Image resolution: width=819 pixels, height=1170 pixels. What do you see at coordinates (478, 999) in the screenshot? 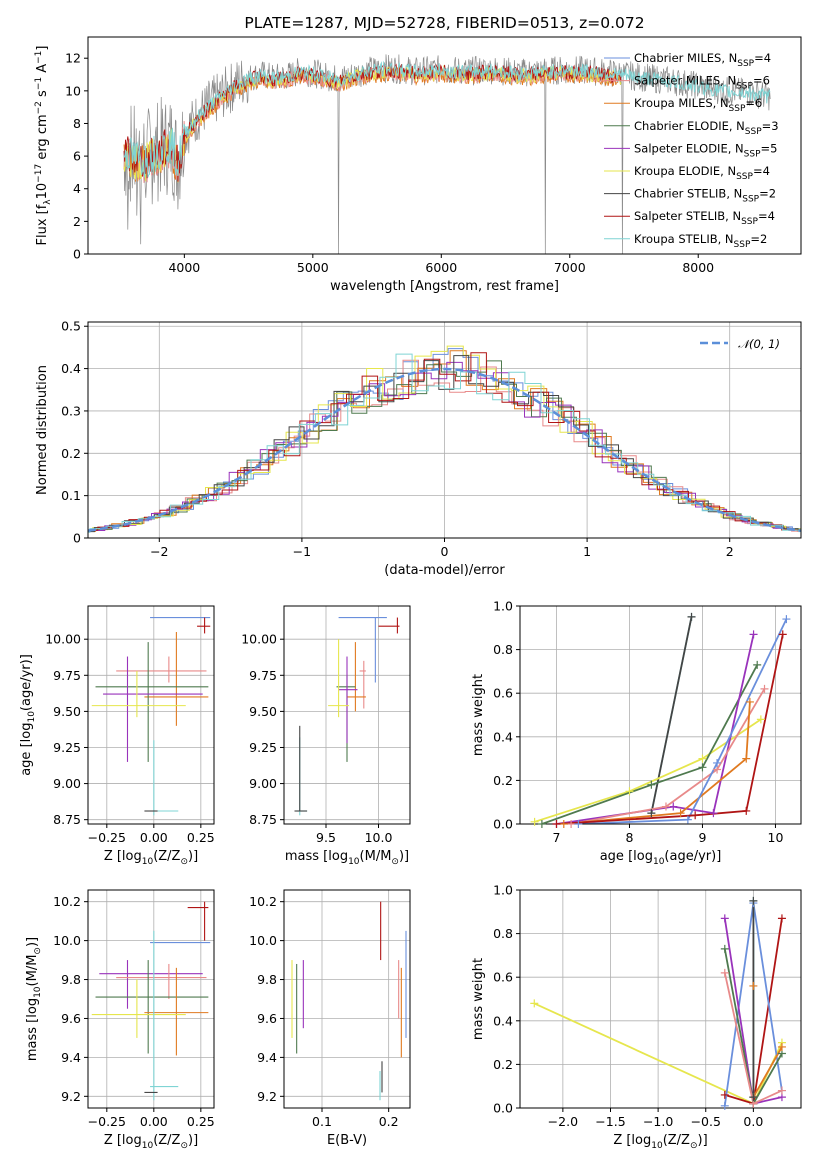
I see `y-axis-label: mass weight` at bounding box center [478, 999].